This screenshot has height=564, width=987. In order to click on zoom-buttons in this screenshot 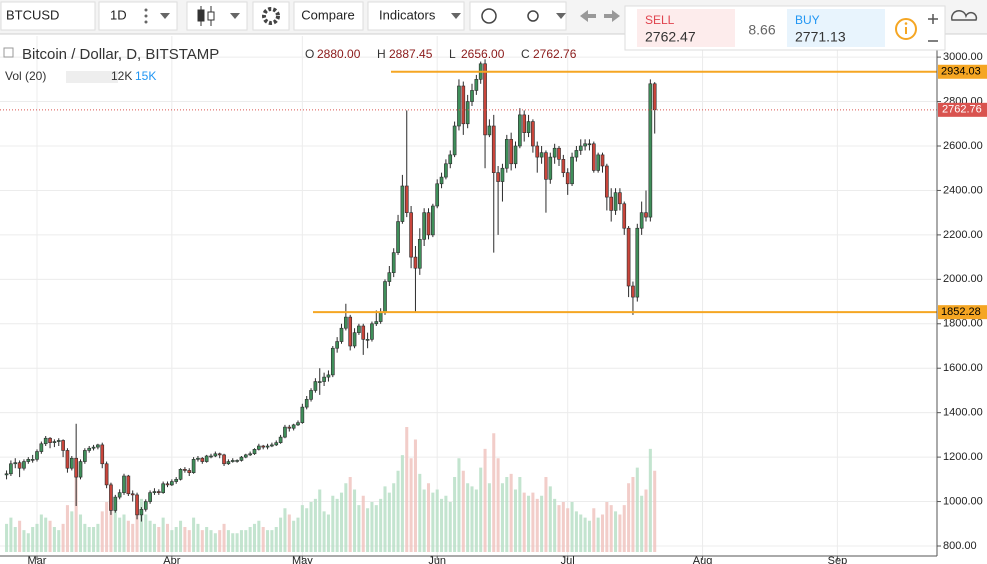, I will do `click(933, 28)`.